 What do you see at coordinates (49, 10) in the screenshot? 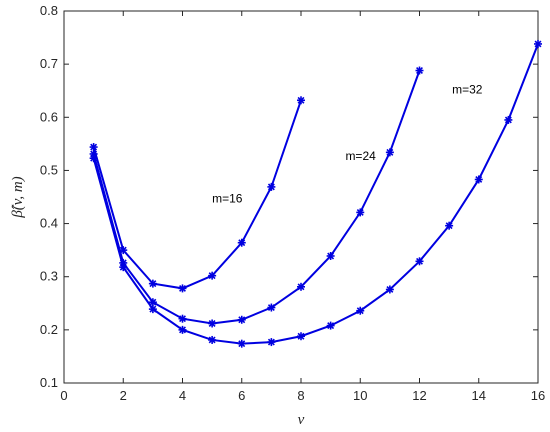
I see `y-tick-label: 0.8` at bounding box center [49, 10].